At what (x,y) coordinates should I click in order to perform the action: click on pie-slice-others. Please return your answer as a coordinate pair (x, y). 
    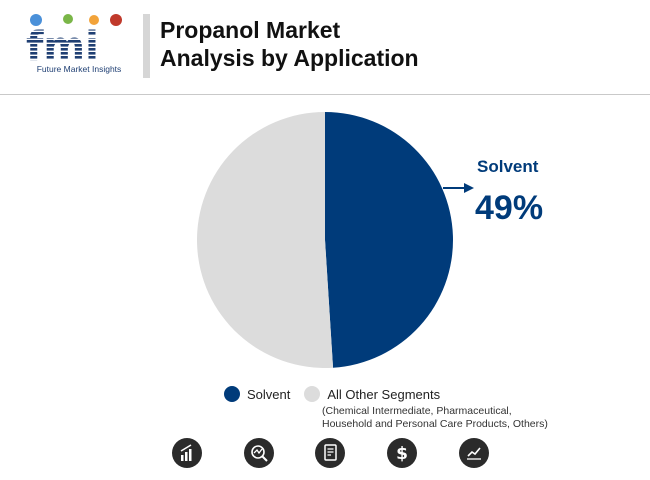
    Looking at the image, I should click on (265, 240).